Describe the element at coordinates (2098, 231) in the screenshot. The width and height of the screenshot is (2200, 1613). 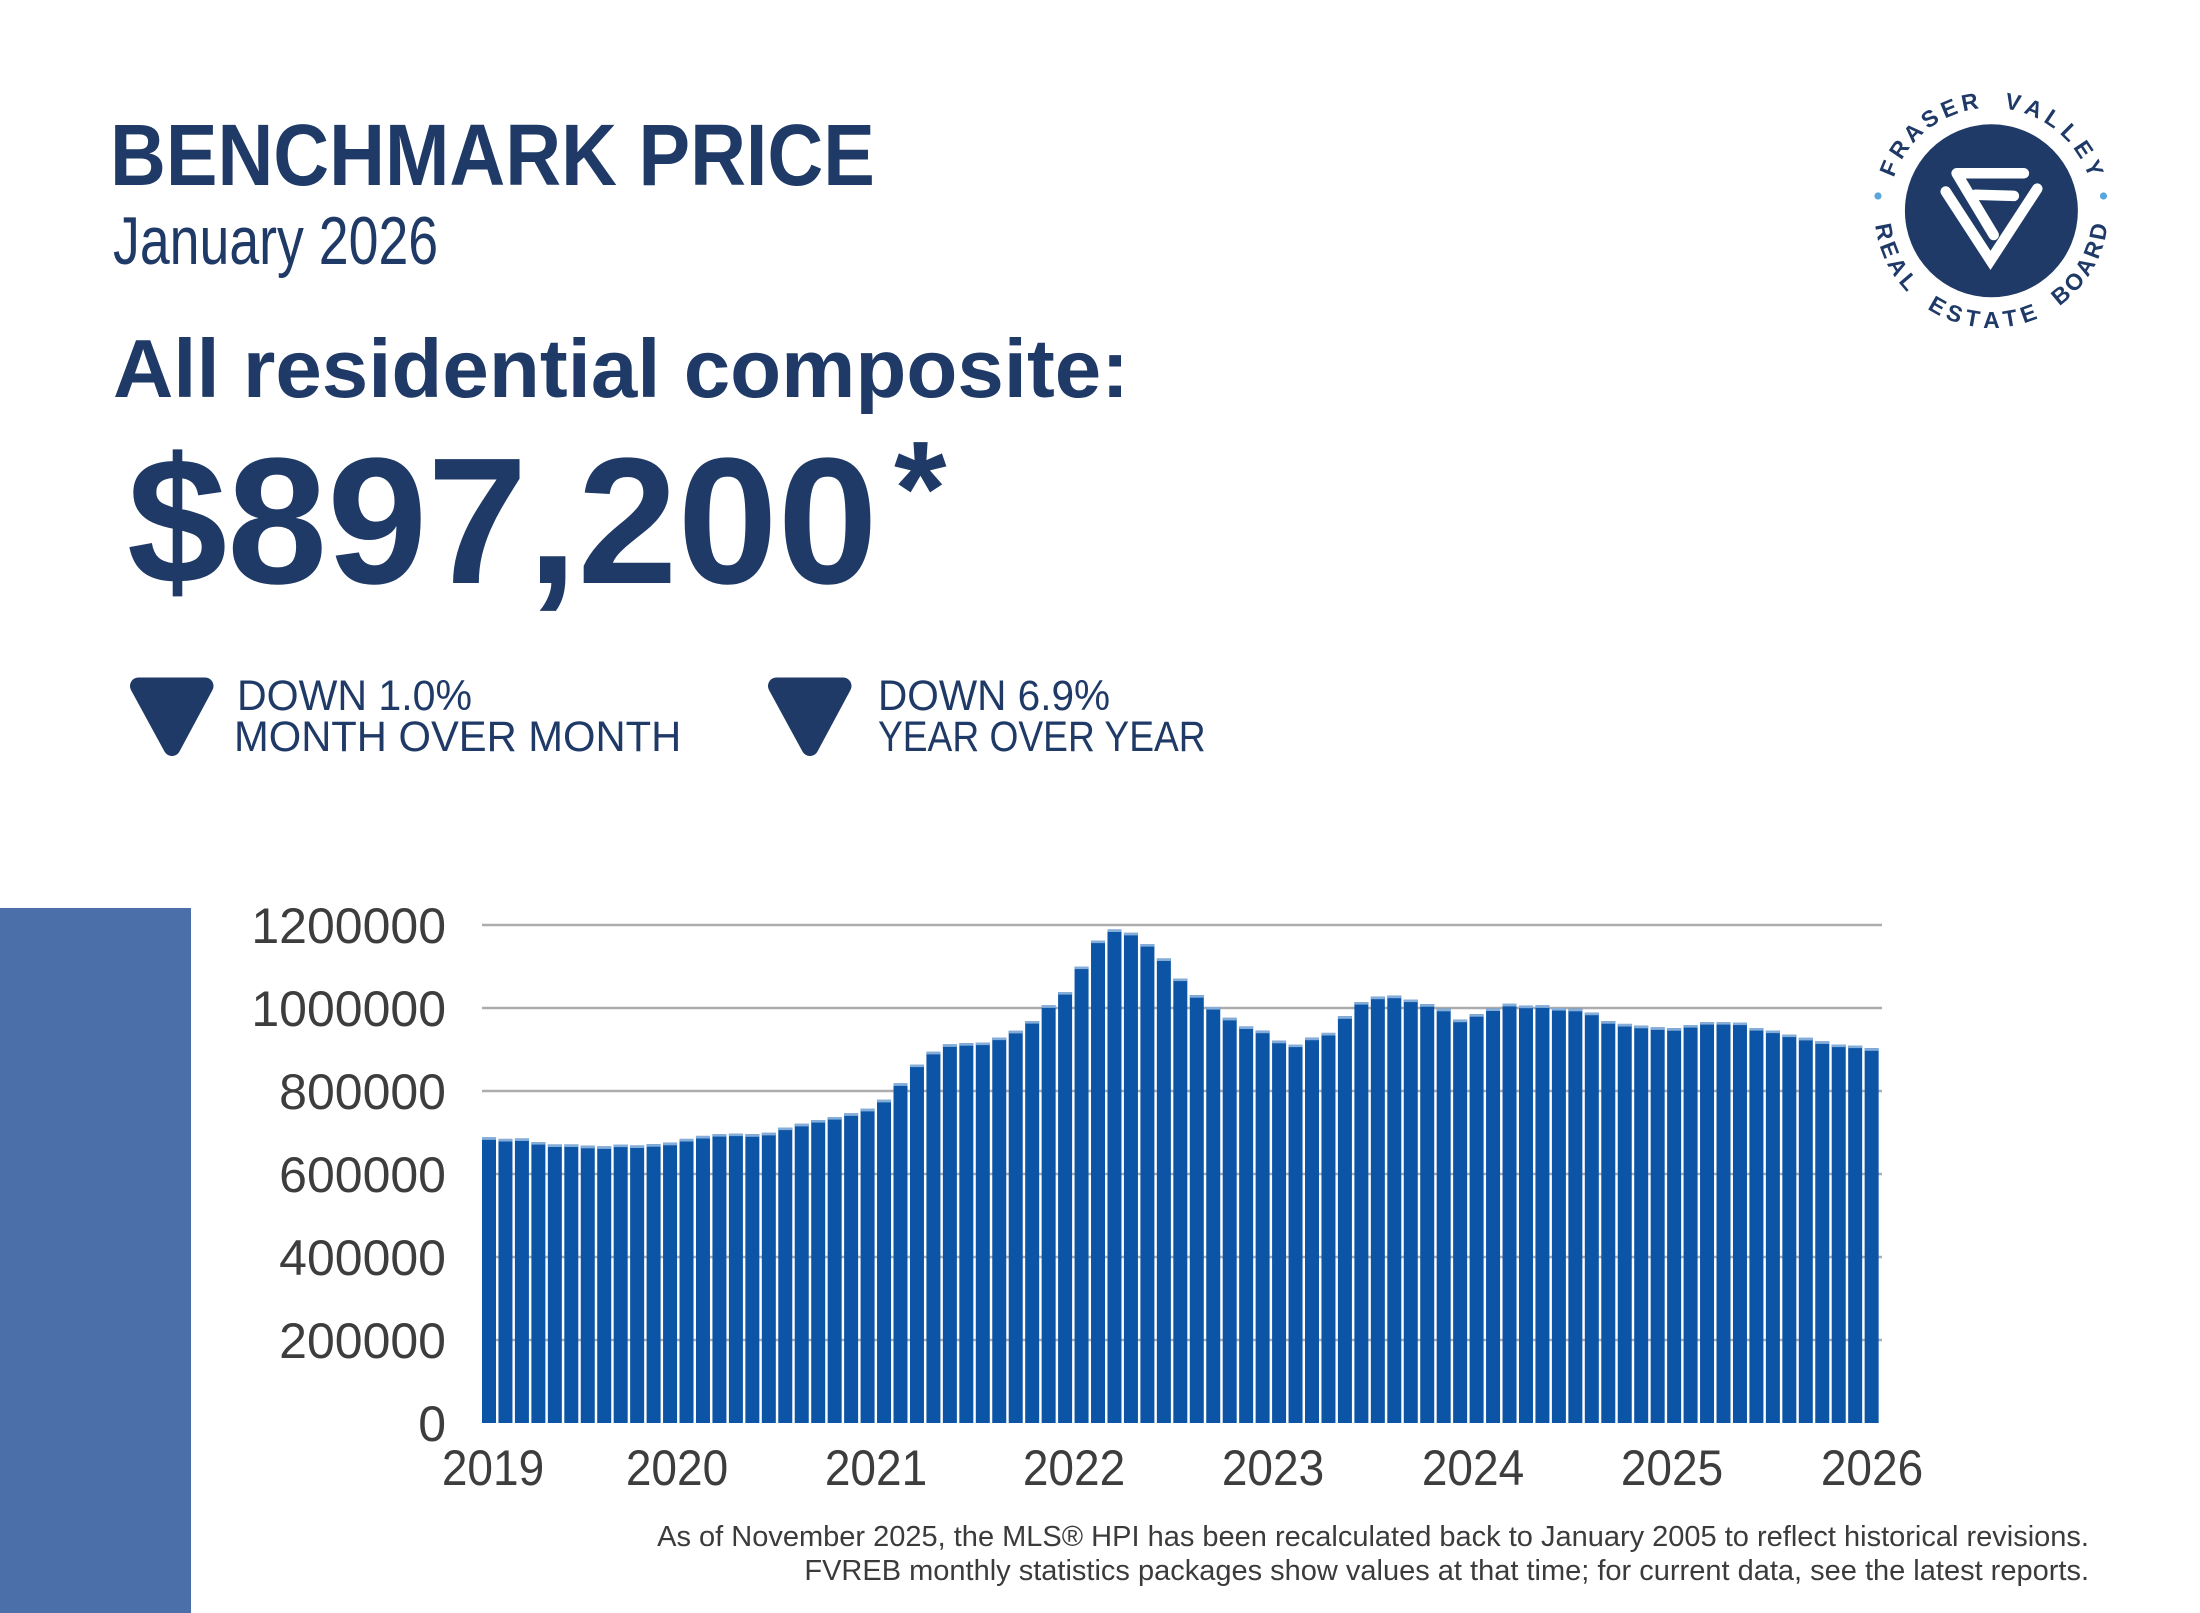
I see `svg-text: D` at that location.